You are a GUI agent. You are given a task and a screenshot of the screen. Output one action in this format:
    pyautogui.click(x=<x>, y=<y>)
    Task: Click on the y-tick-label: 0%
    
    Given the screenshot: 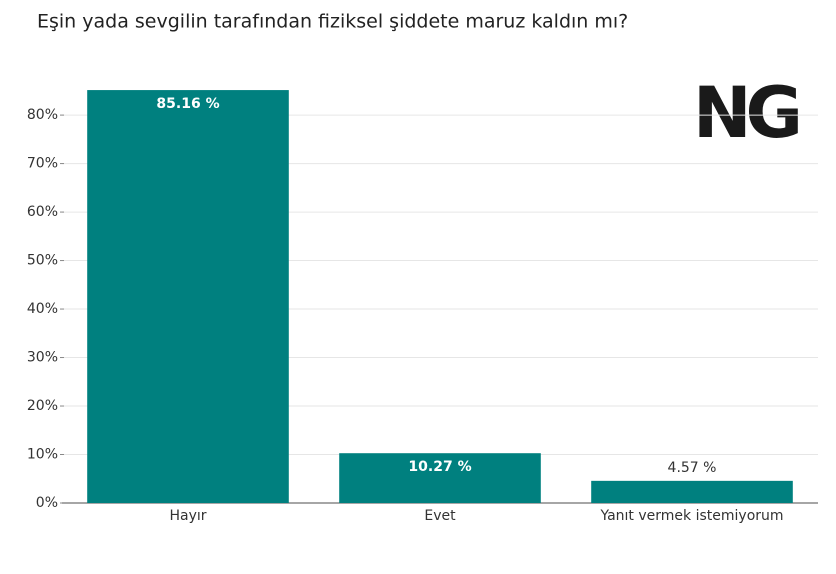 What is the action you would take?
    pyautogui.click(x=47, y=503)
    